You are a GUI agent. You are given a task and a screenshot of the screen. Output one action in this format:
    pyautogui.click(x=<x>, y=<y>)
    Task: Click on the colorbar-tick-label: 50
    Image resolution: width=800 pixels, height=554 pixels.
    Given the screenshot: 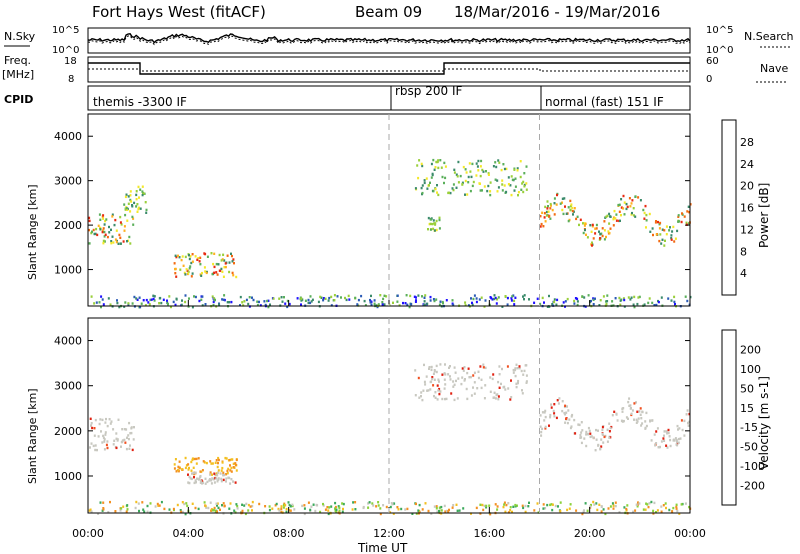 What is the action you would take?
    pyautogui.click(x=747, y=388)
    